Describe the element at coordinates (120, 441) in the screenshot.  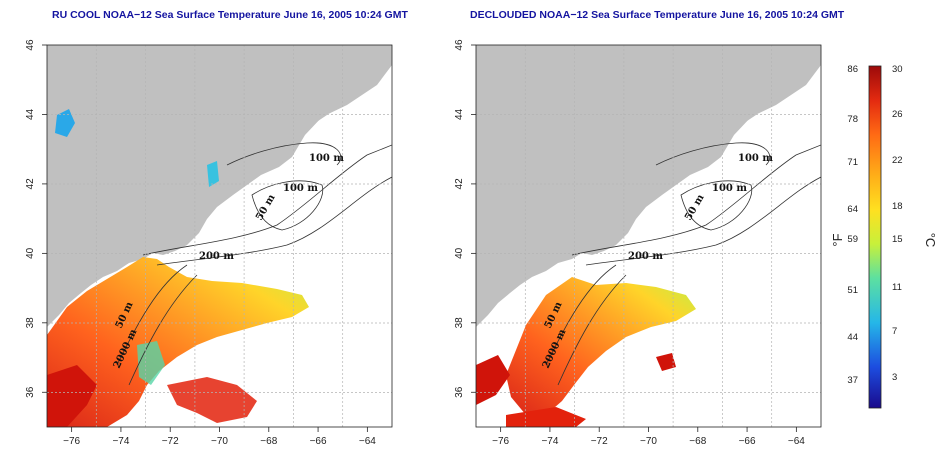
I see `left-x-tick-label: −74` at that location.